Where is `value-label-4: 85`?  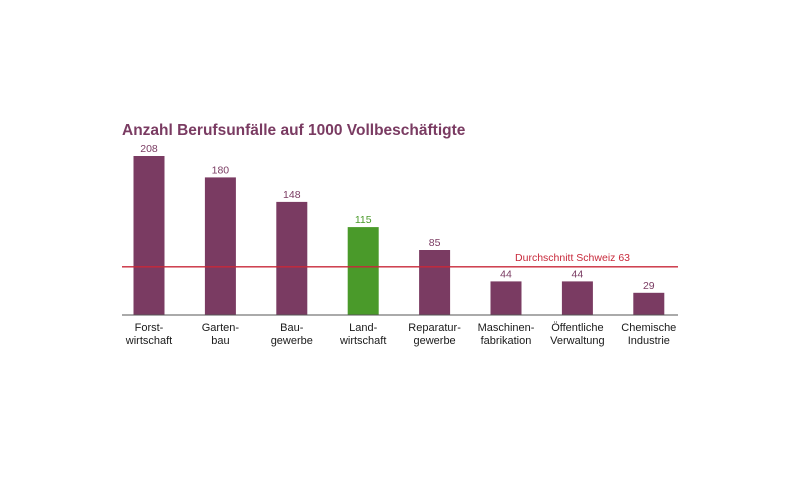 value-label-4: 85 is located at coordinates (435, 243).